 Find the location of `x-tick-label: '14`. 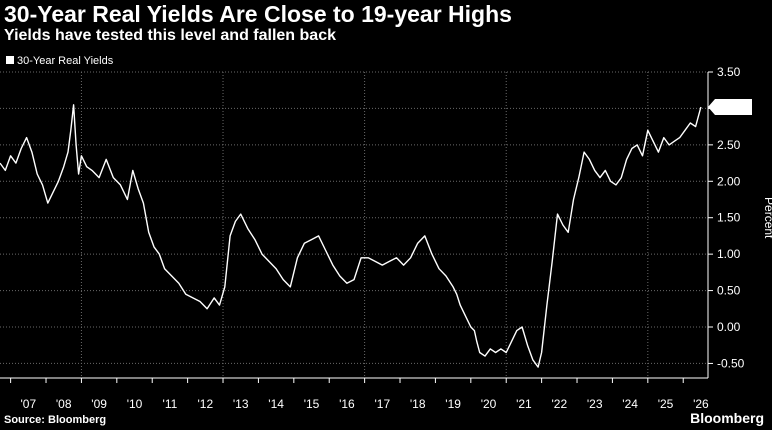

x-tick-label: '14 is located at coordinates (276, 404).